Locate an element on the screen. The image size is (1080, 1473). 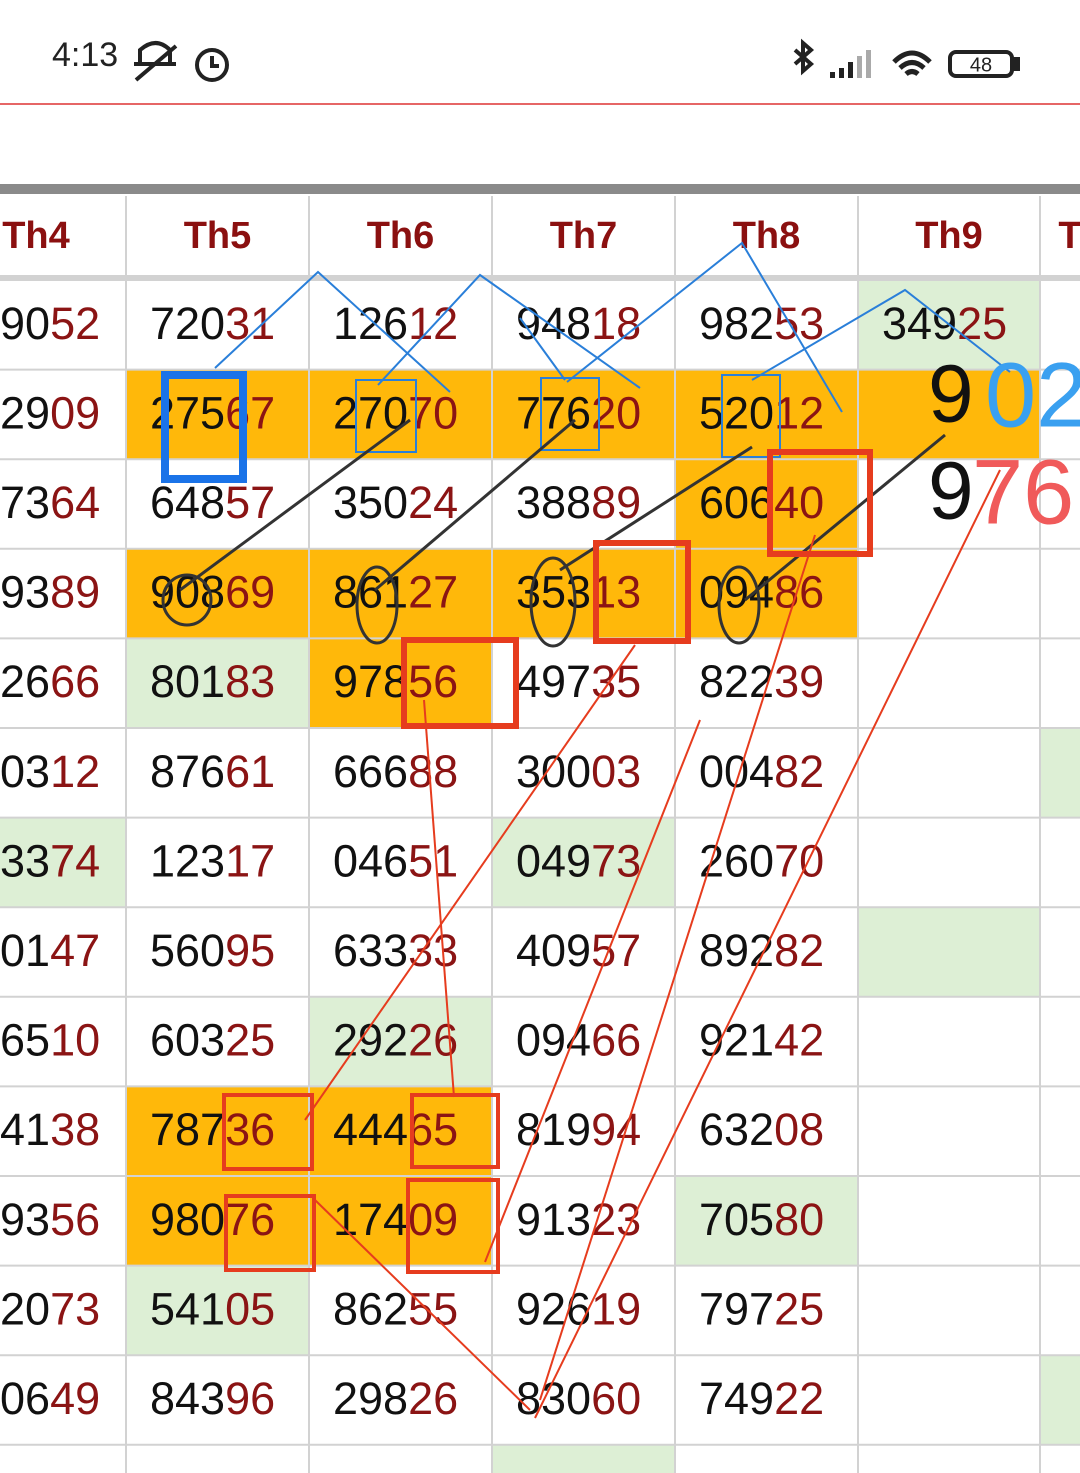
cell-number: 09486 is located at coordinates (761, 591).